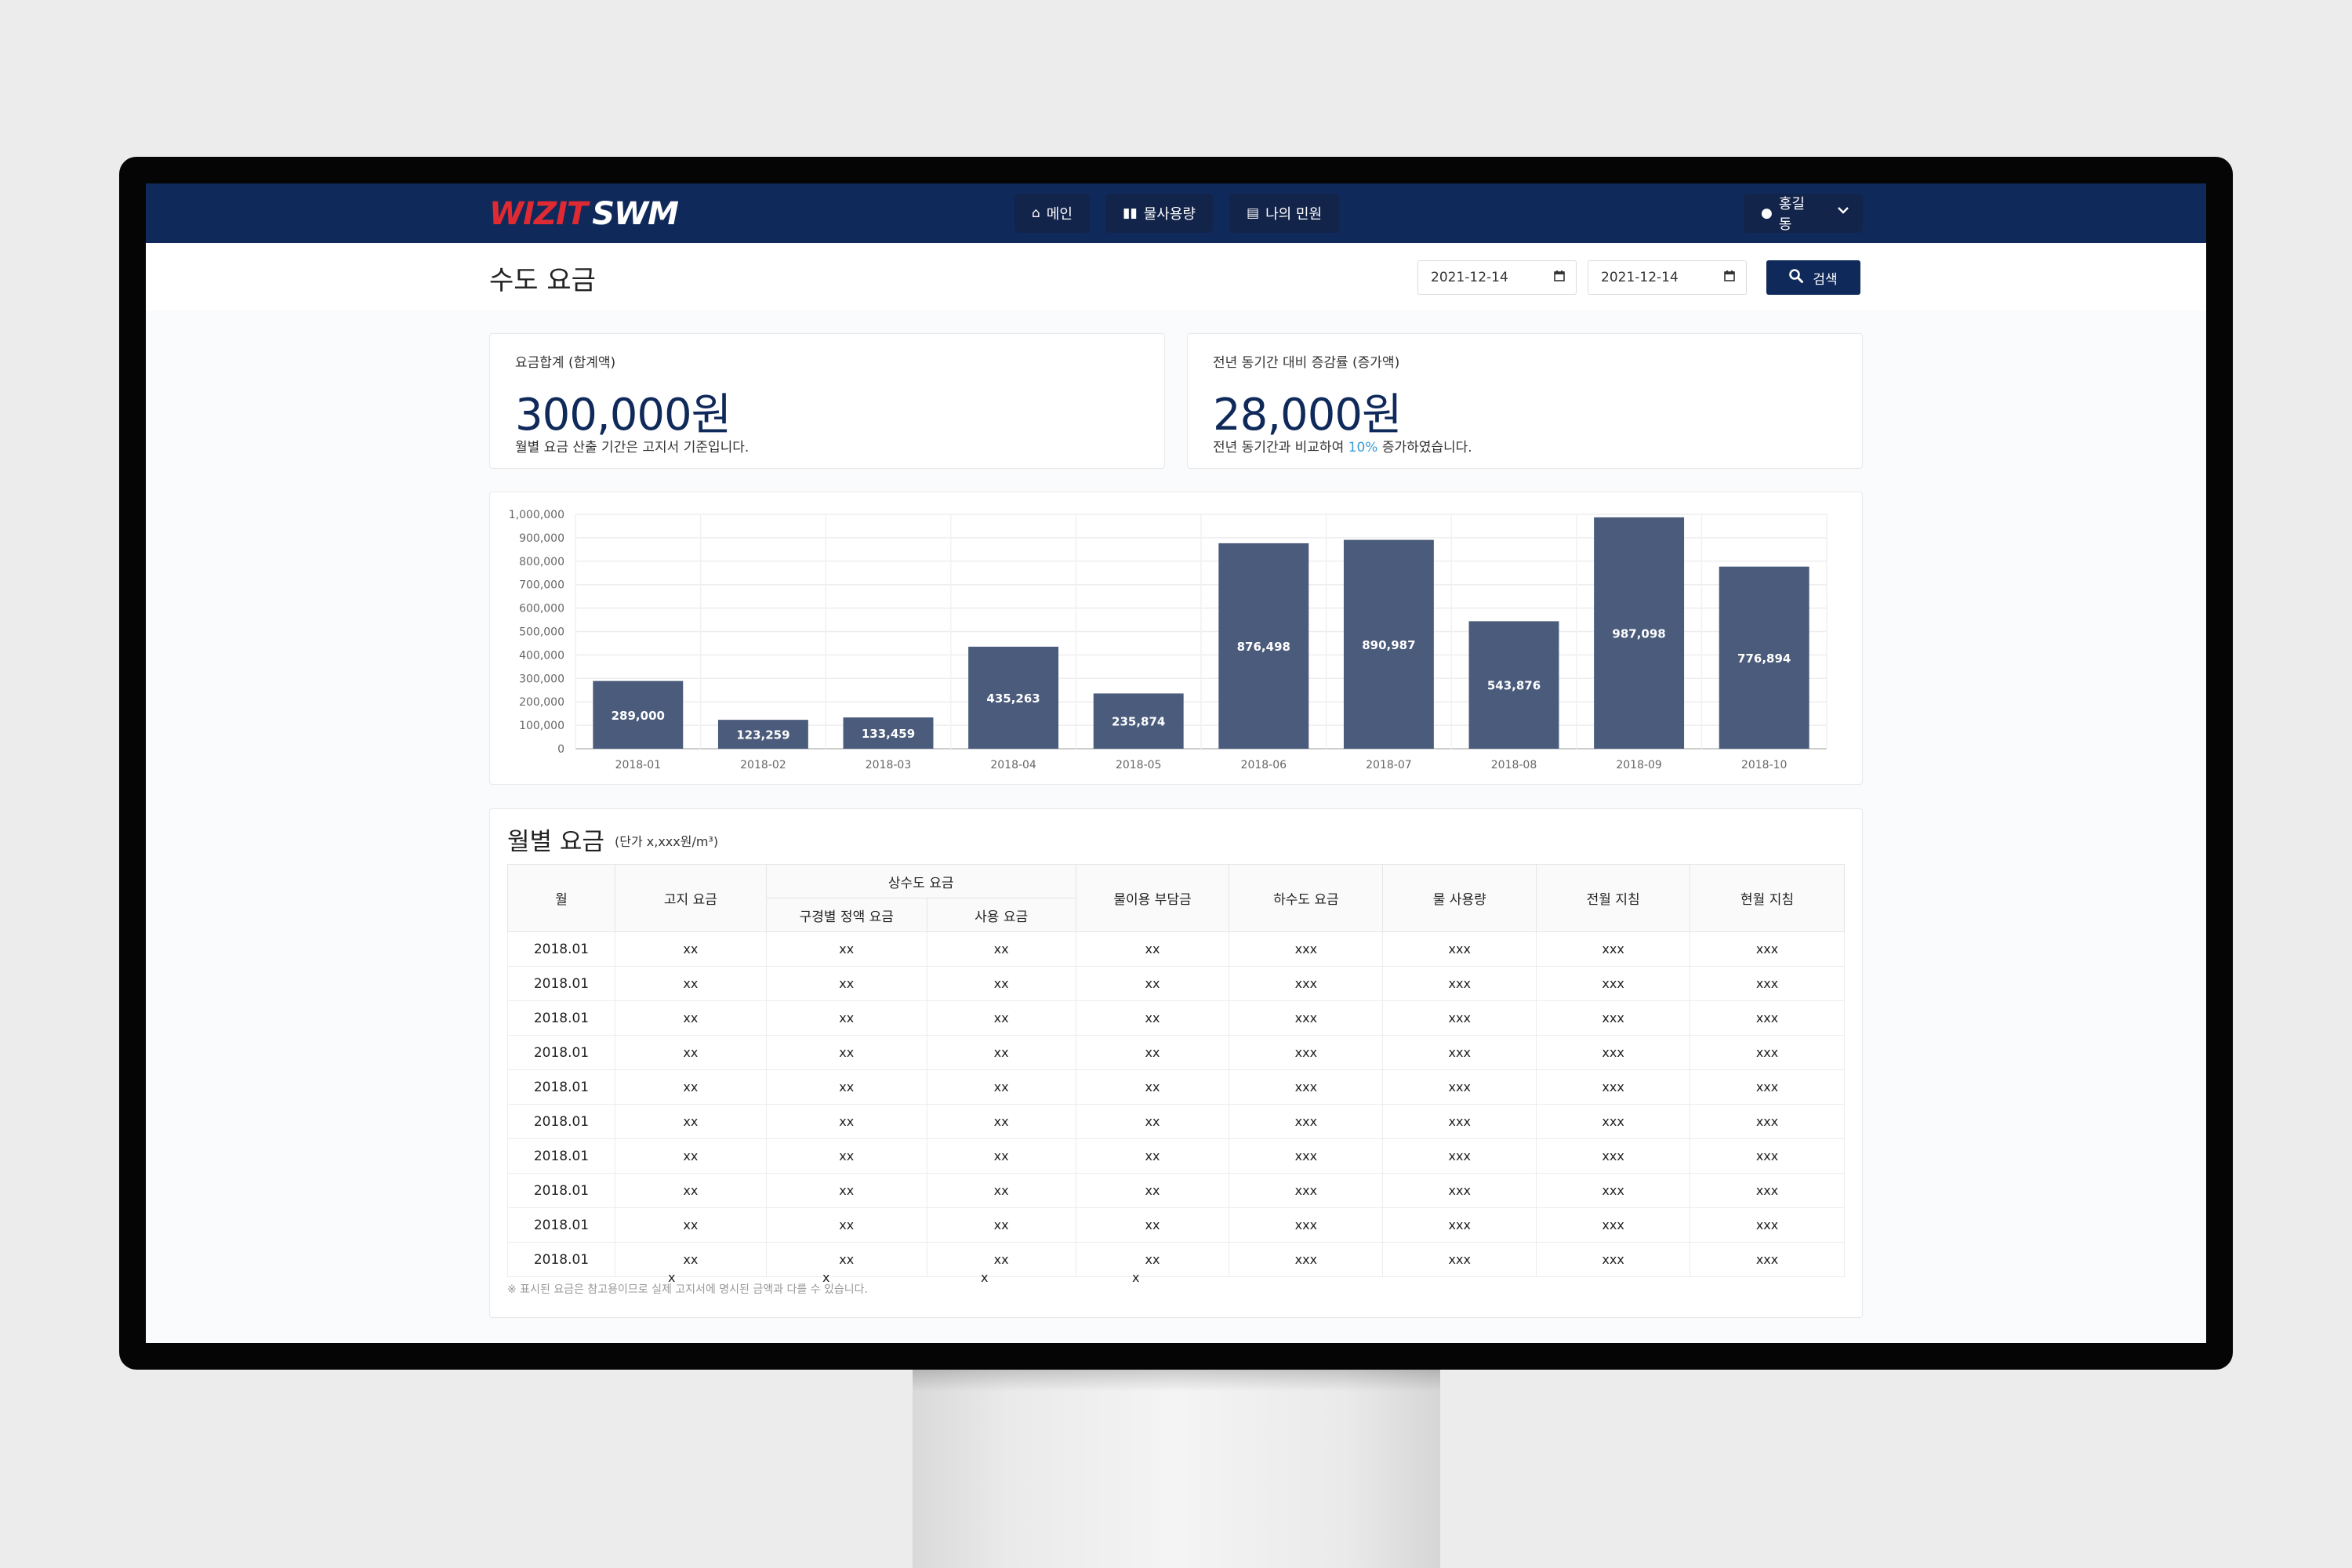 The height and width of the screenshot is (1568, 2352). Describe the element at coordinates (561, 898) in the screenshot. I see `col-month: 월` at that location.